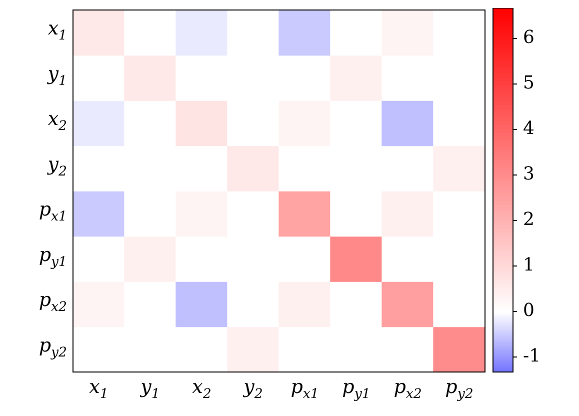 The width and height of the screenshot is (579, 416). What do you see at coordinates (528, 37) in the screenshot?
I see `color-bar-label: 6` at bounding box center [528, 37].